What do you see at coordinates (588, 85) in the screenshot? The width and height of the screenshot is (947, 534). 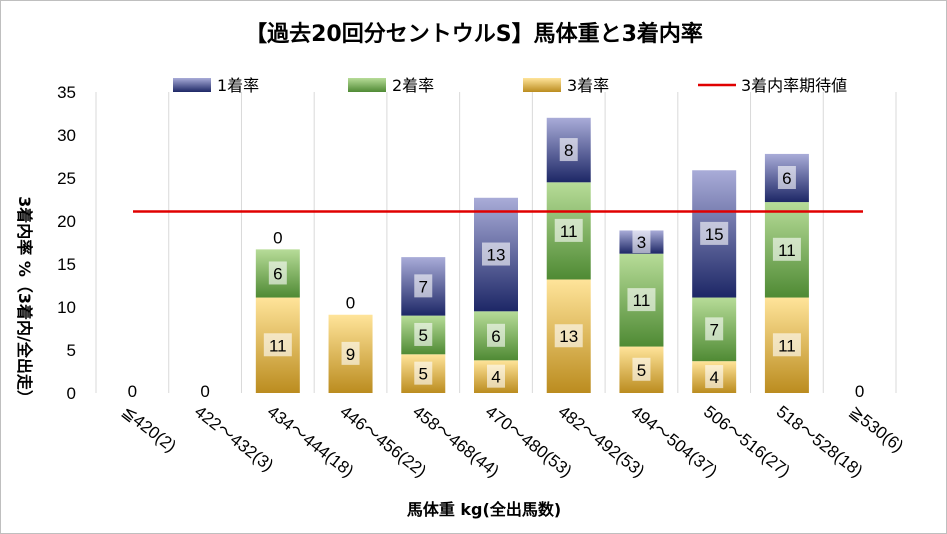 I see `legend-label: 3着率` at bounding box center [588, 85].